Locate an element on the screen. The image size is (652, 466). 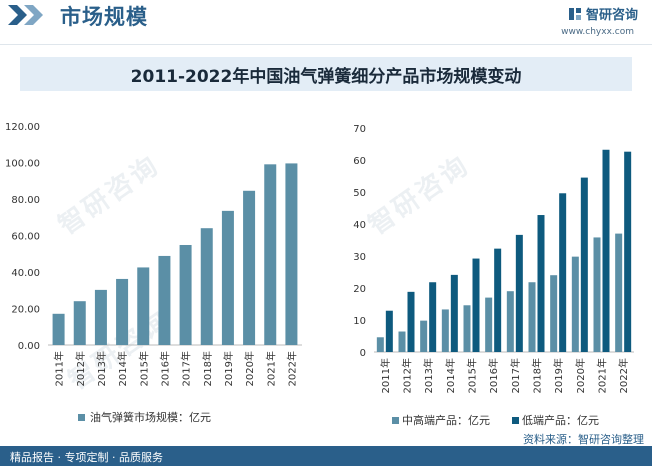
y-tick-label: 40 is located at coordinates (359, 225).